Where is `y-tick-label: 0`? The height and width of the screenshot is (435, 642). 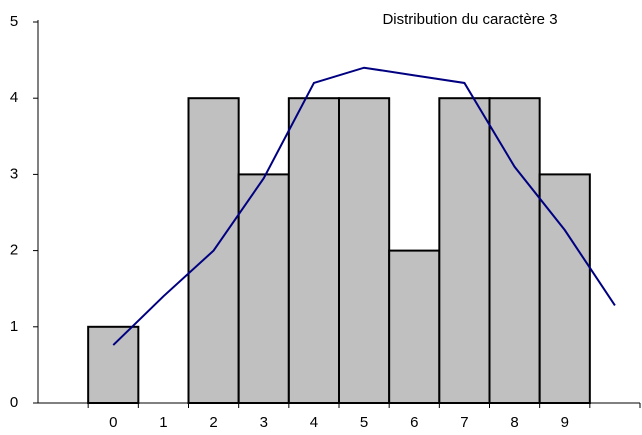
y-tick-label: 0 is located at coordinates (14, 402).